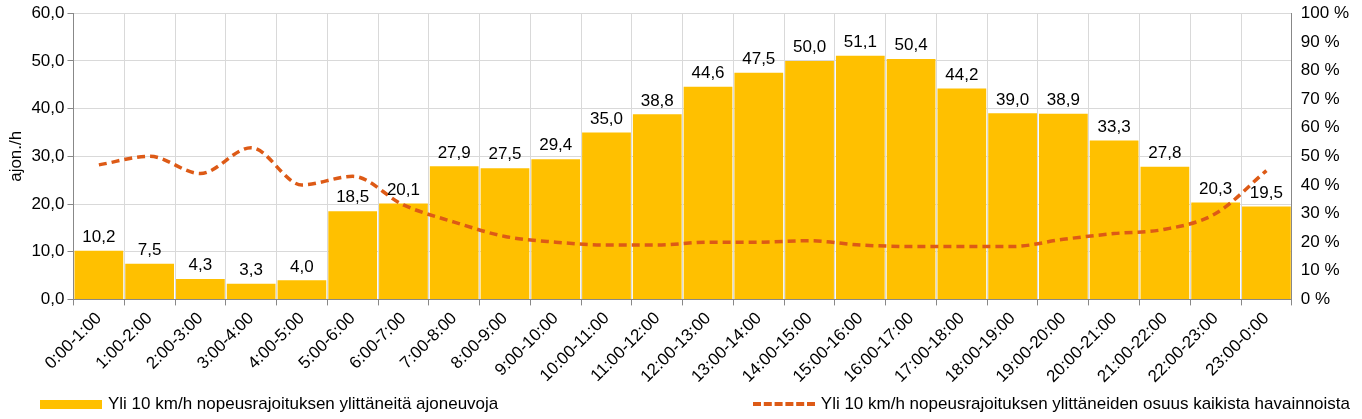 This screenshot has width=1362, height=419. Describe the element at coordinates (1324, 12) in the screenshot. I see `y2-tick-label: 100 %` at that location.